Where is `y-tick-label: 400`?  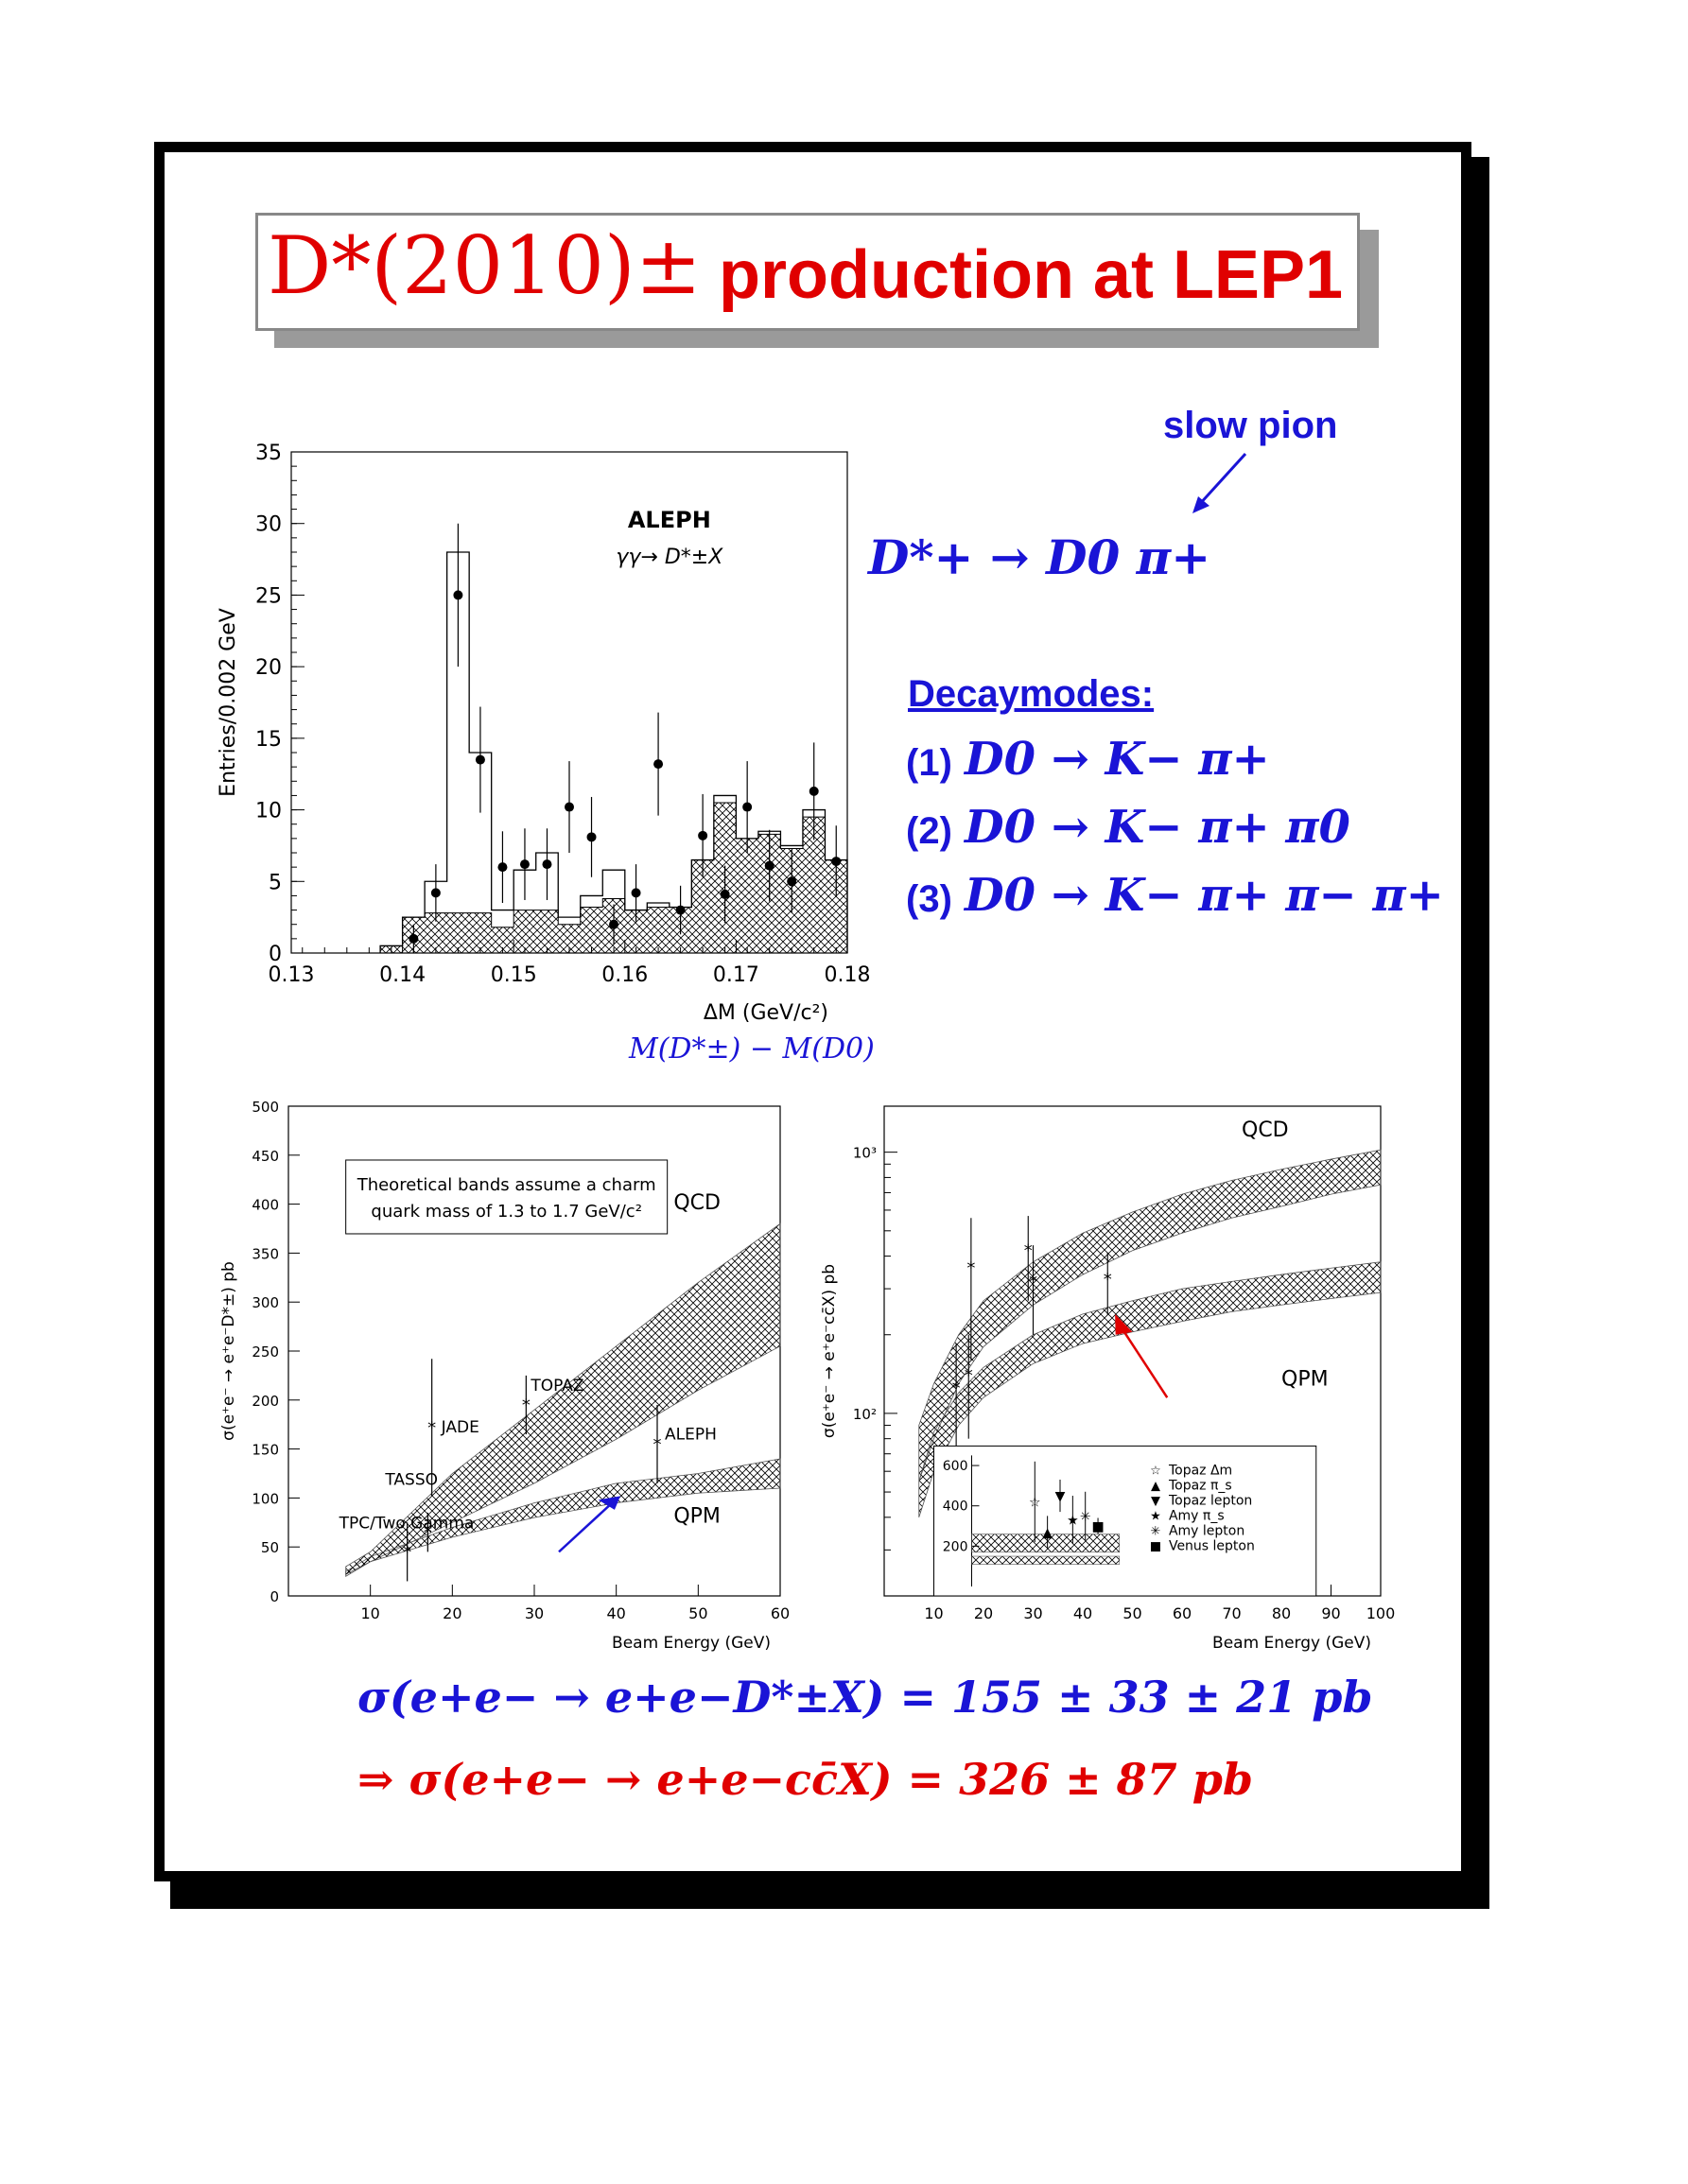 y-tick-label: 400 is located at coordinates (265, 1205).